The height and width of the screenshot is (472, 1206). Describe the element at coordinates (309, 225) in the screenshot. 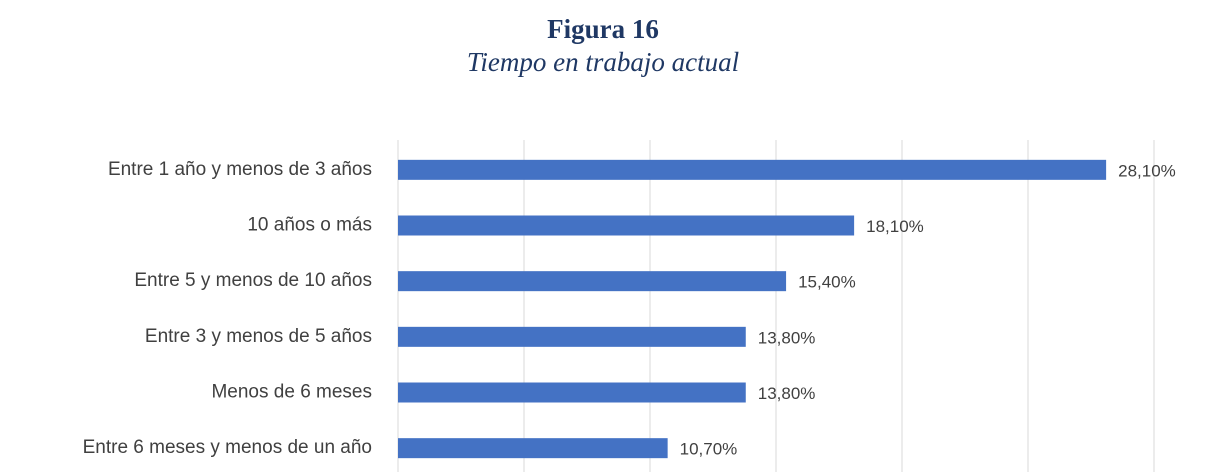

I see `category-label: 10 años o más` at that location.